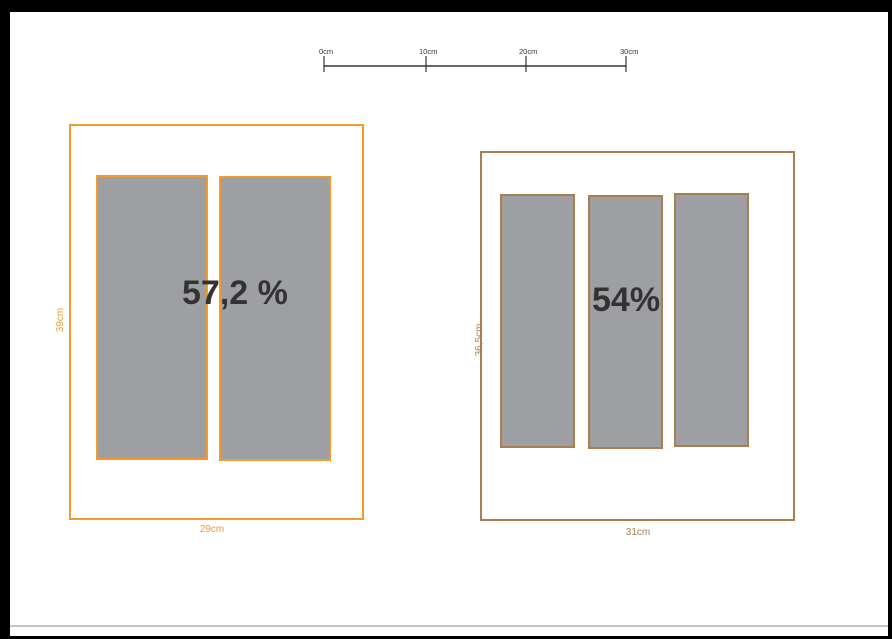  What do you see at coordinates (478, 59) in the screenshot?
I see `scale-bar: 0cm 10cm 20cm 30cm` at bounding box center [478, 59].